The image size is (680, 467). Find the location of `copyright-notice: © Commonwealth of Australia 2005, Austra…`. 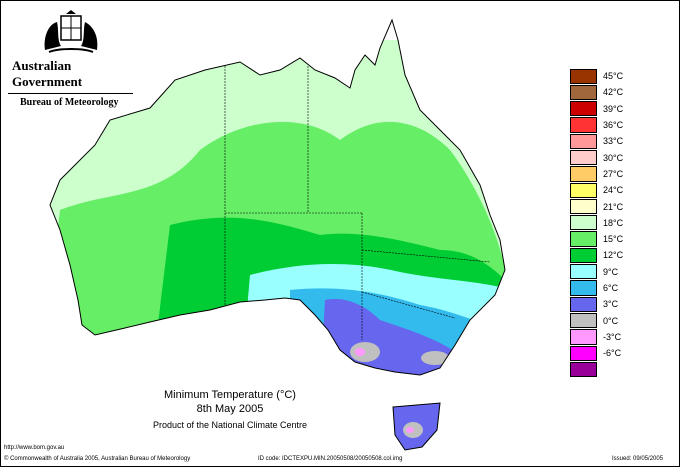

copyright-notice: © Commonwealth of Australia 2005, Austra… is located at coordinates (97, 459).